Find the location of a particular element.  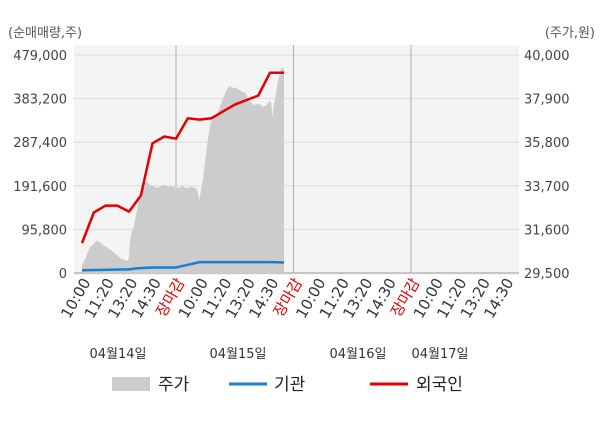

legend-institution-label: 기관 is located at coordinates (289, 385).